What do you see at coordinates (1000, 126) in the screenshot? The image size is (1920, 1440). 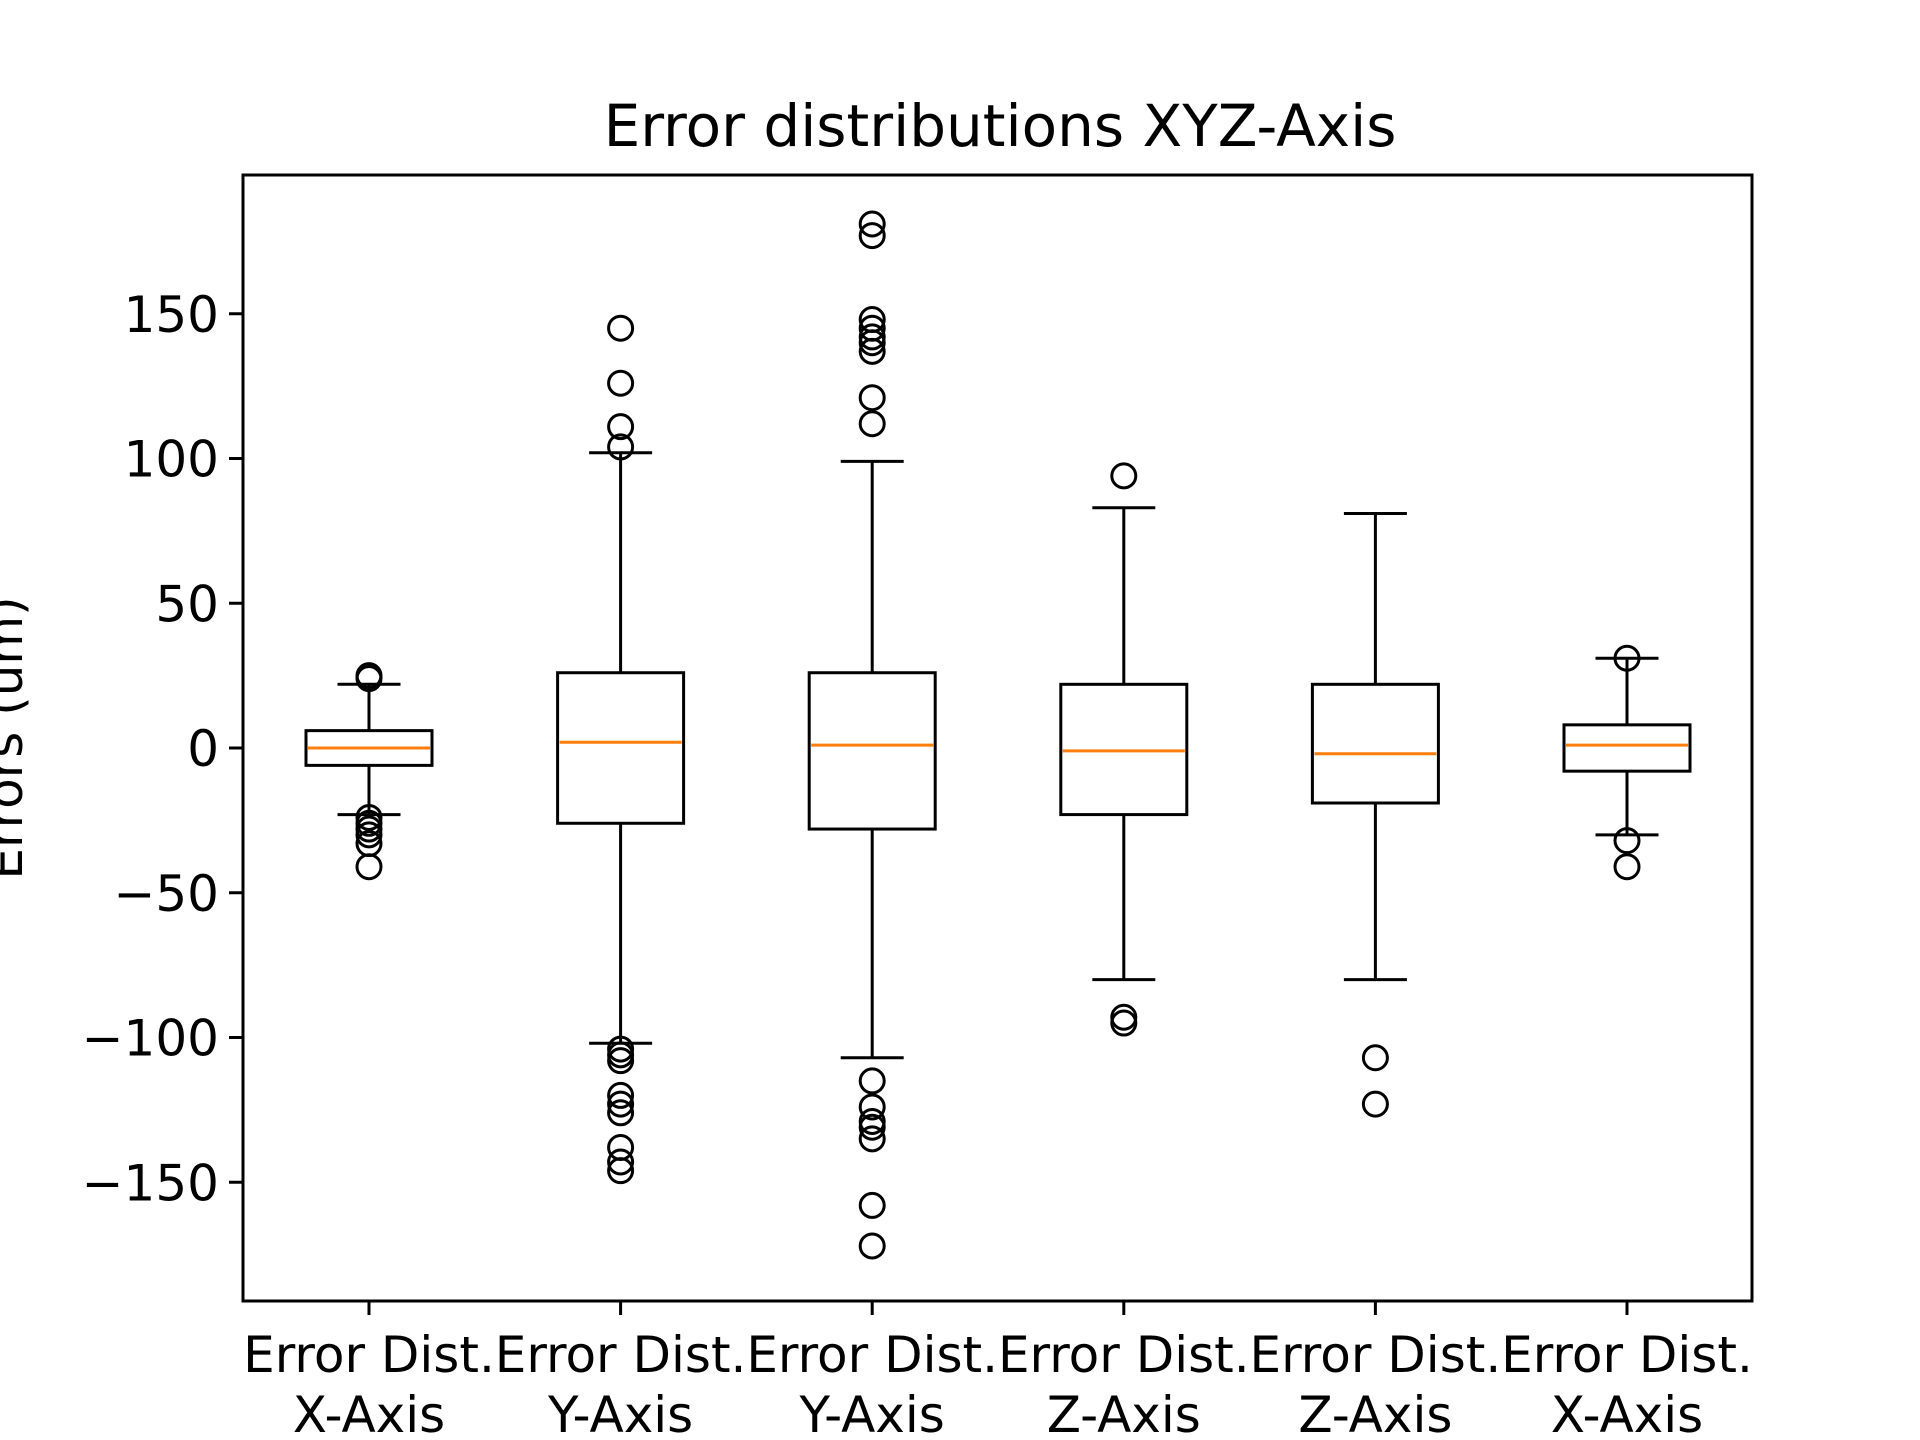 I see `chart-title: Error distributions XYZ-Axis` at bounding box center [1000, 126].